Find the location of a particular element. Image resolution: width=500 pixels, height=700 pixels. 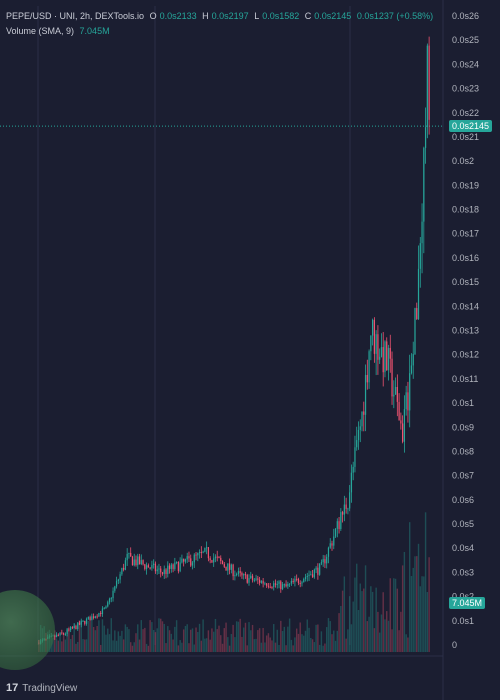

volume-label: Volume (SMA, 9) is located at coordinates (40, 31).